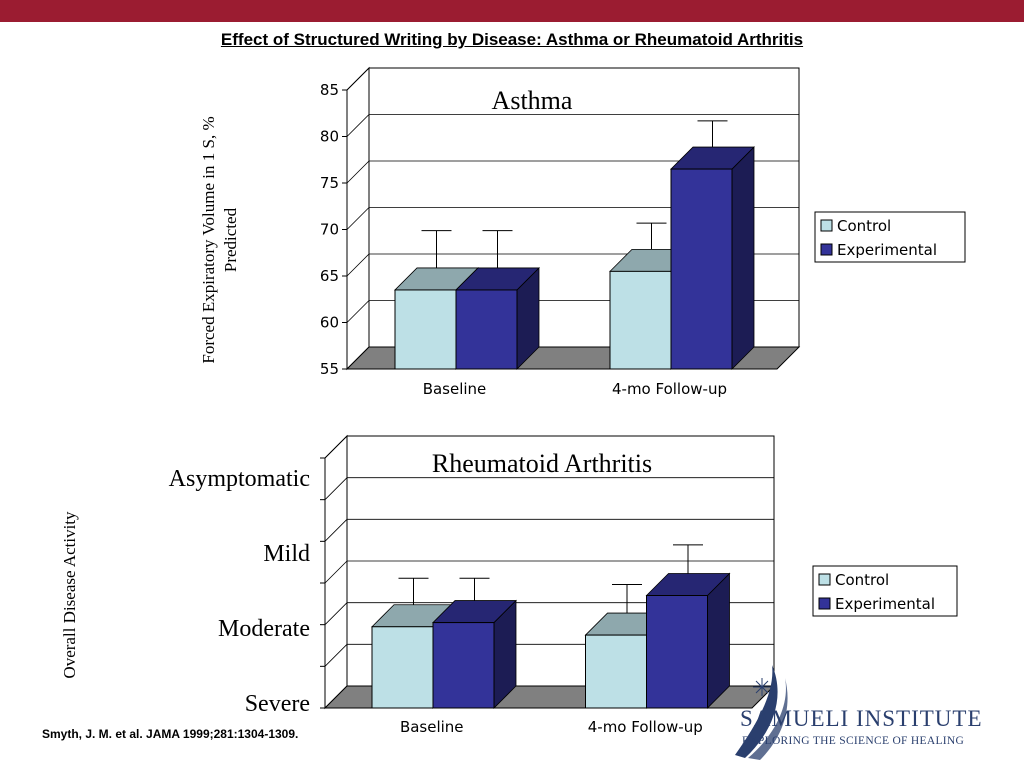  I want to click on samueli-logo-swoosh, so click(761, 712).